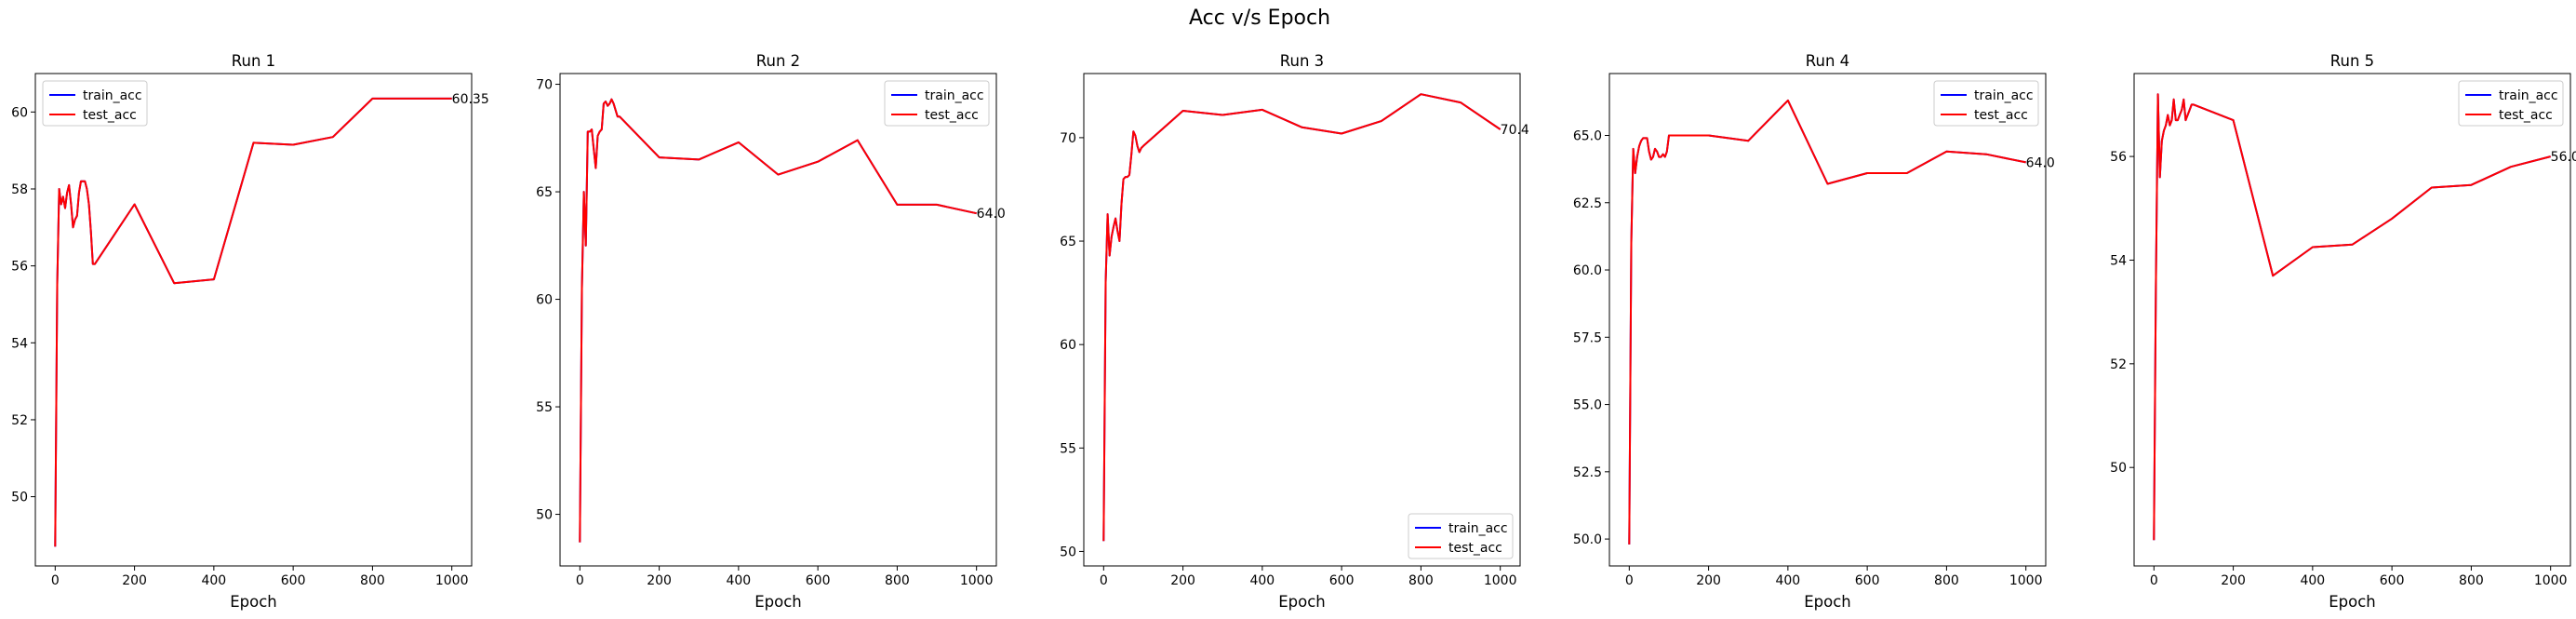 This screenshot has height=619, width=2576. What do you see at coordinates (1259, 18) in the screenshot?
I see `figure-suptitle: Acc v/s Epoch` at bounding box center [1259, 18].